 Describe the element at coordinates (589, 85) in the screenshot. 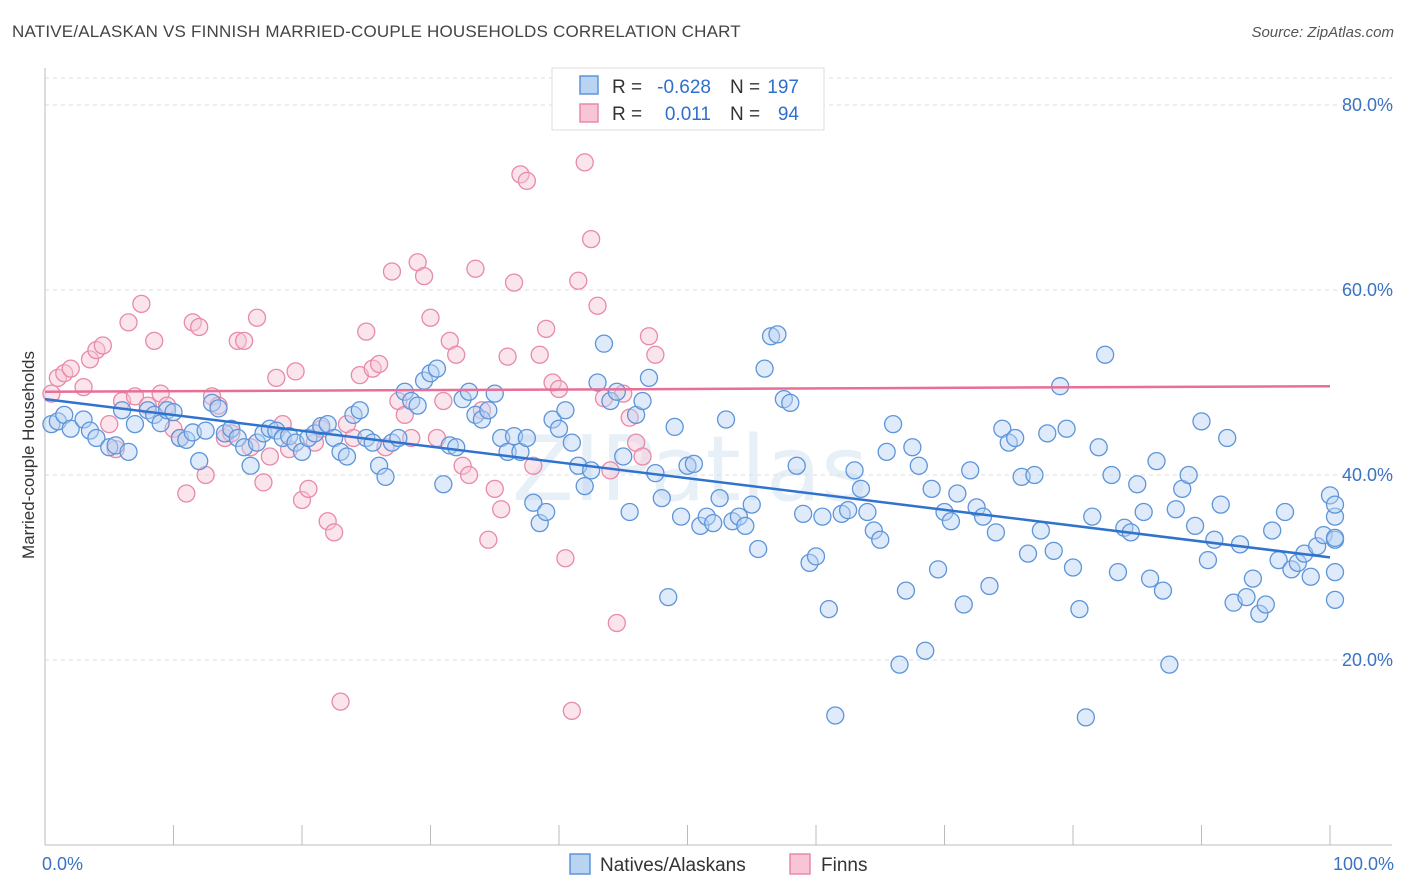

I see `legend-swatch-natives` at that location.